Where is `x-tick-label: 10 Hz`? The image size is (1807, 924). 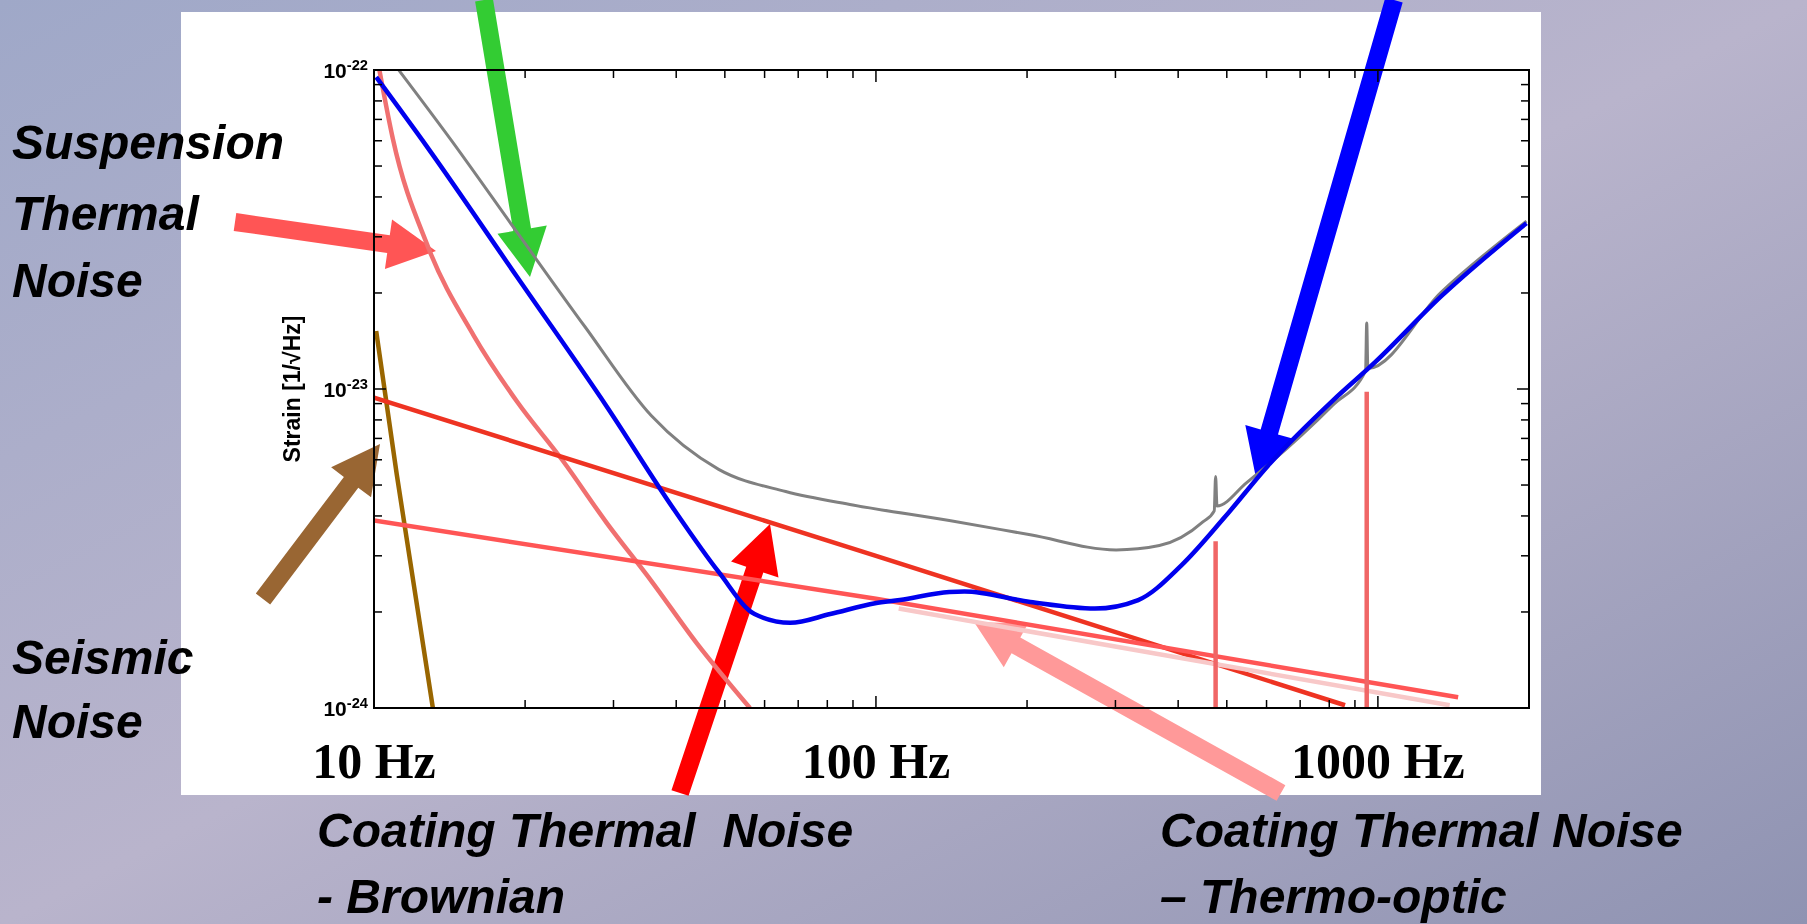 x-tick-label: 10 Hz is located at coordinates (374, 761).